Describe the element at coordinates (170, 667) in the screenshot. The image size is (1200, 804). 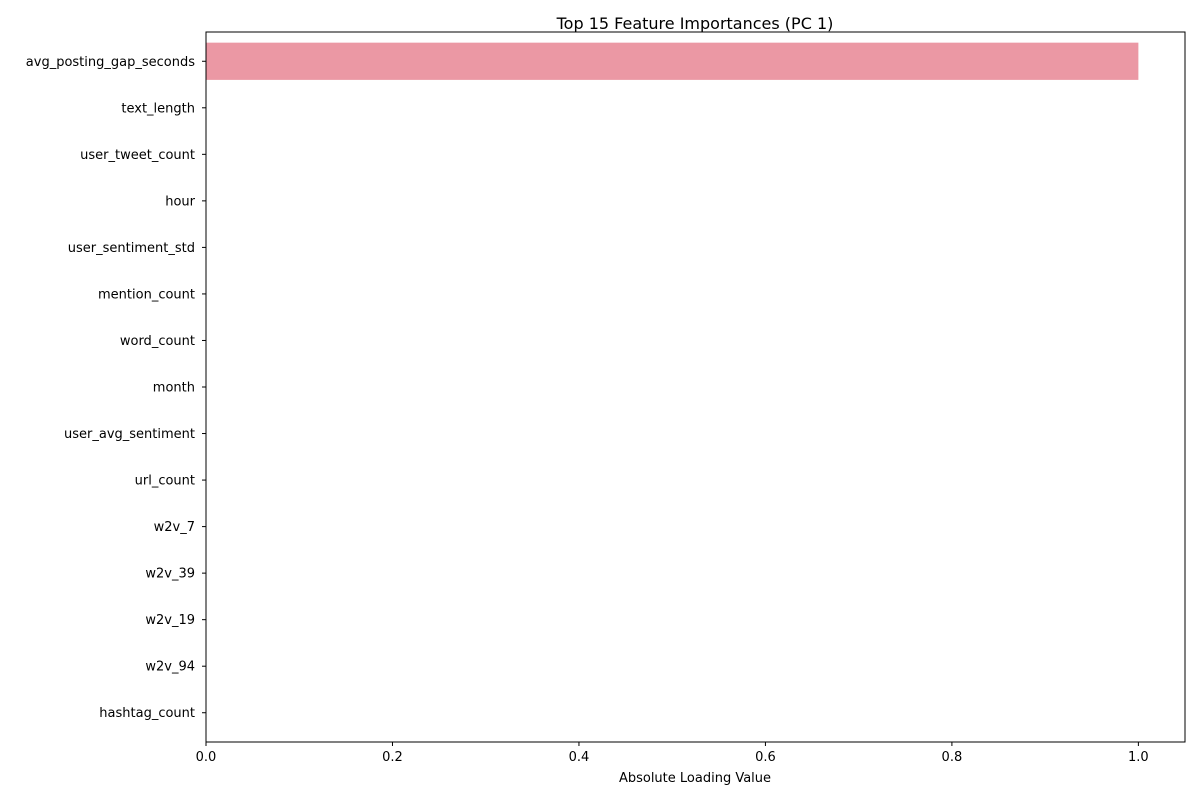
I see `y-tick-label: w2v_94` at that location.